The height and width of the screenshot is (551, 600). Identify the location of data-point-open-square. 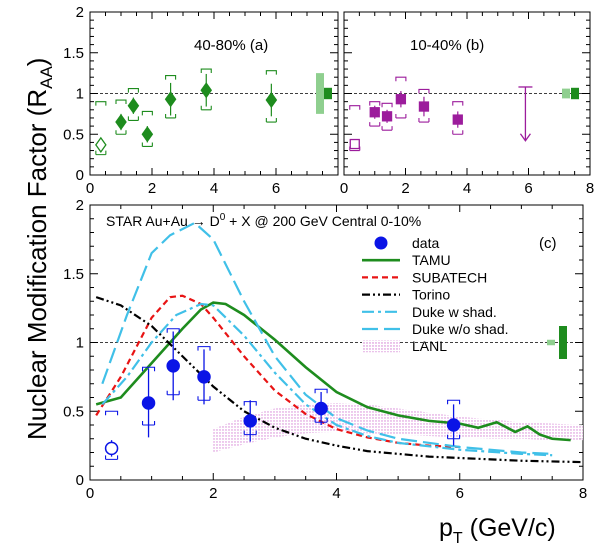
(354, 144).